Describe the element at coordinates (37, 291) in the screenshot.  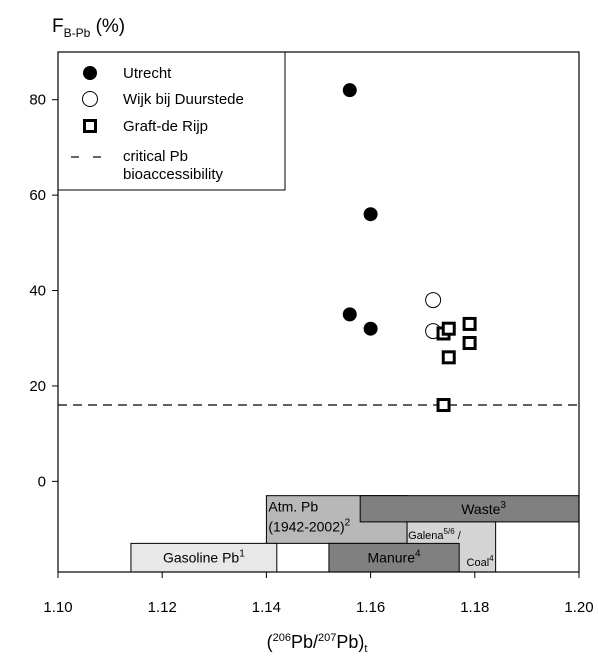
I see `y-tick-label: 40` at that location.